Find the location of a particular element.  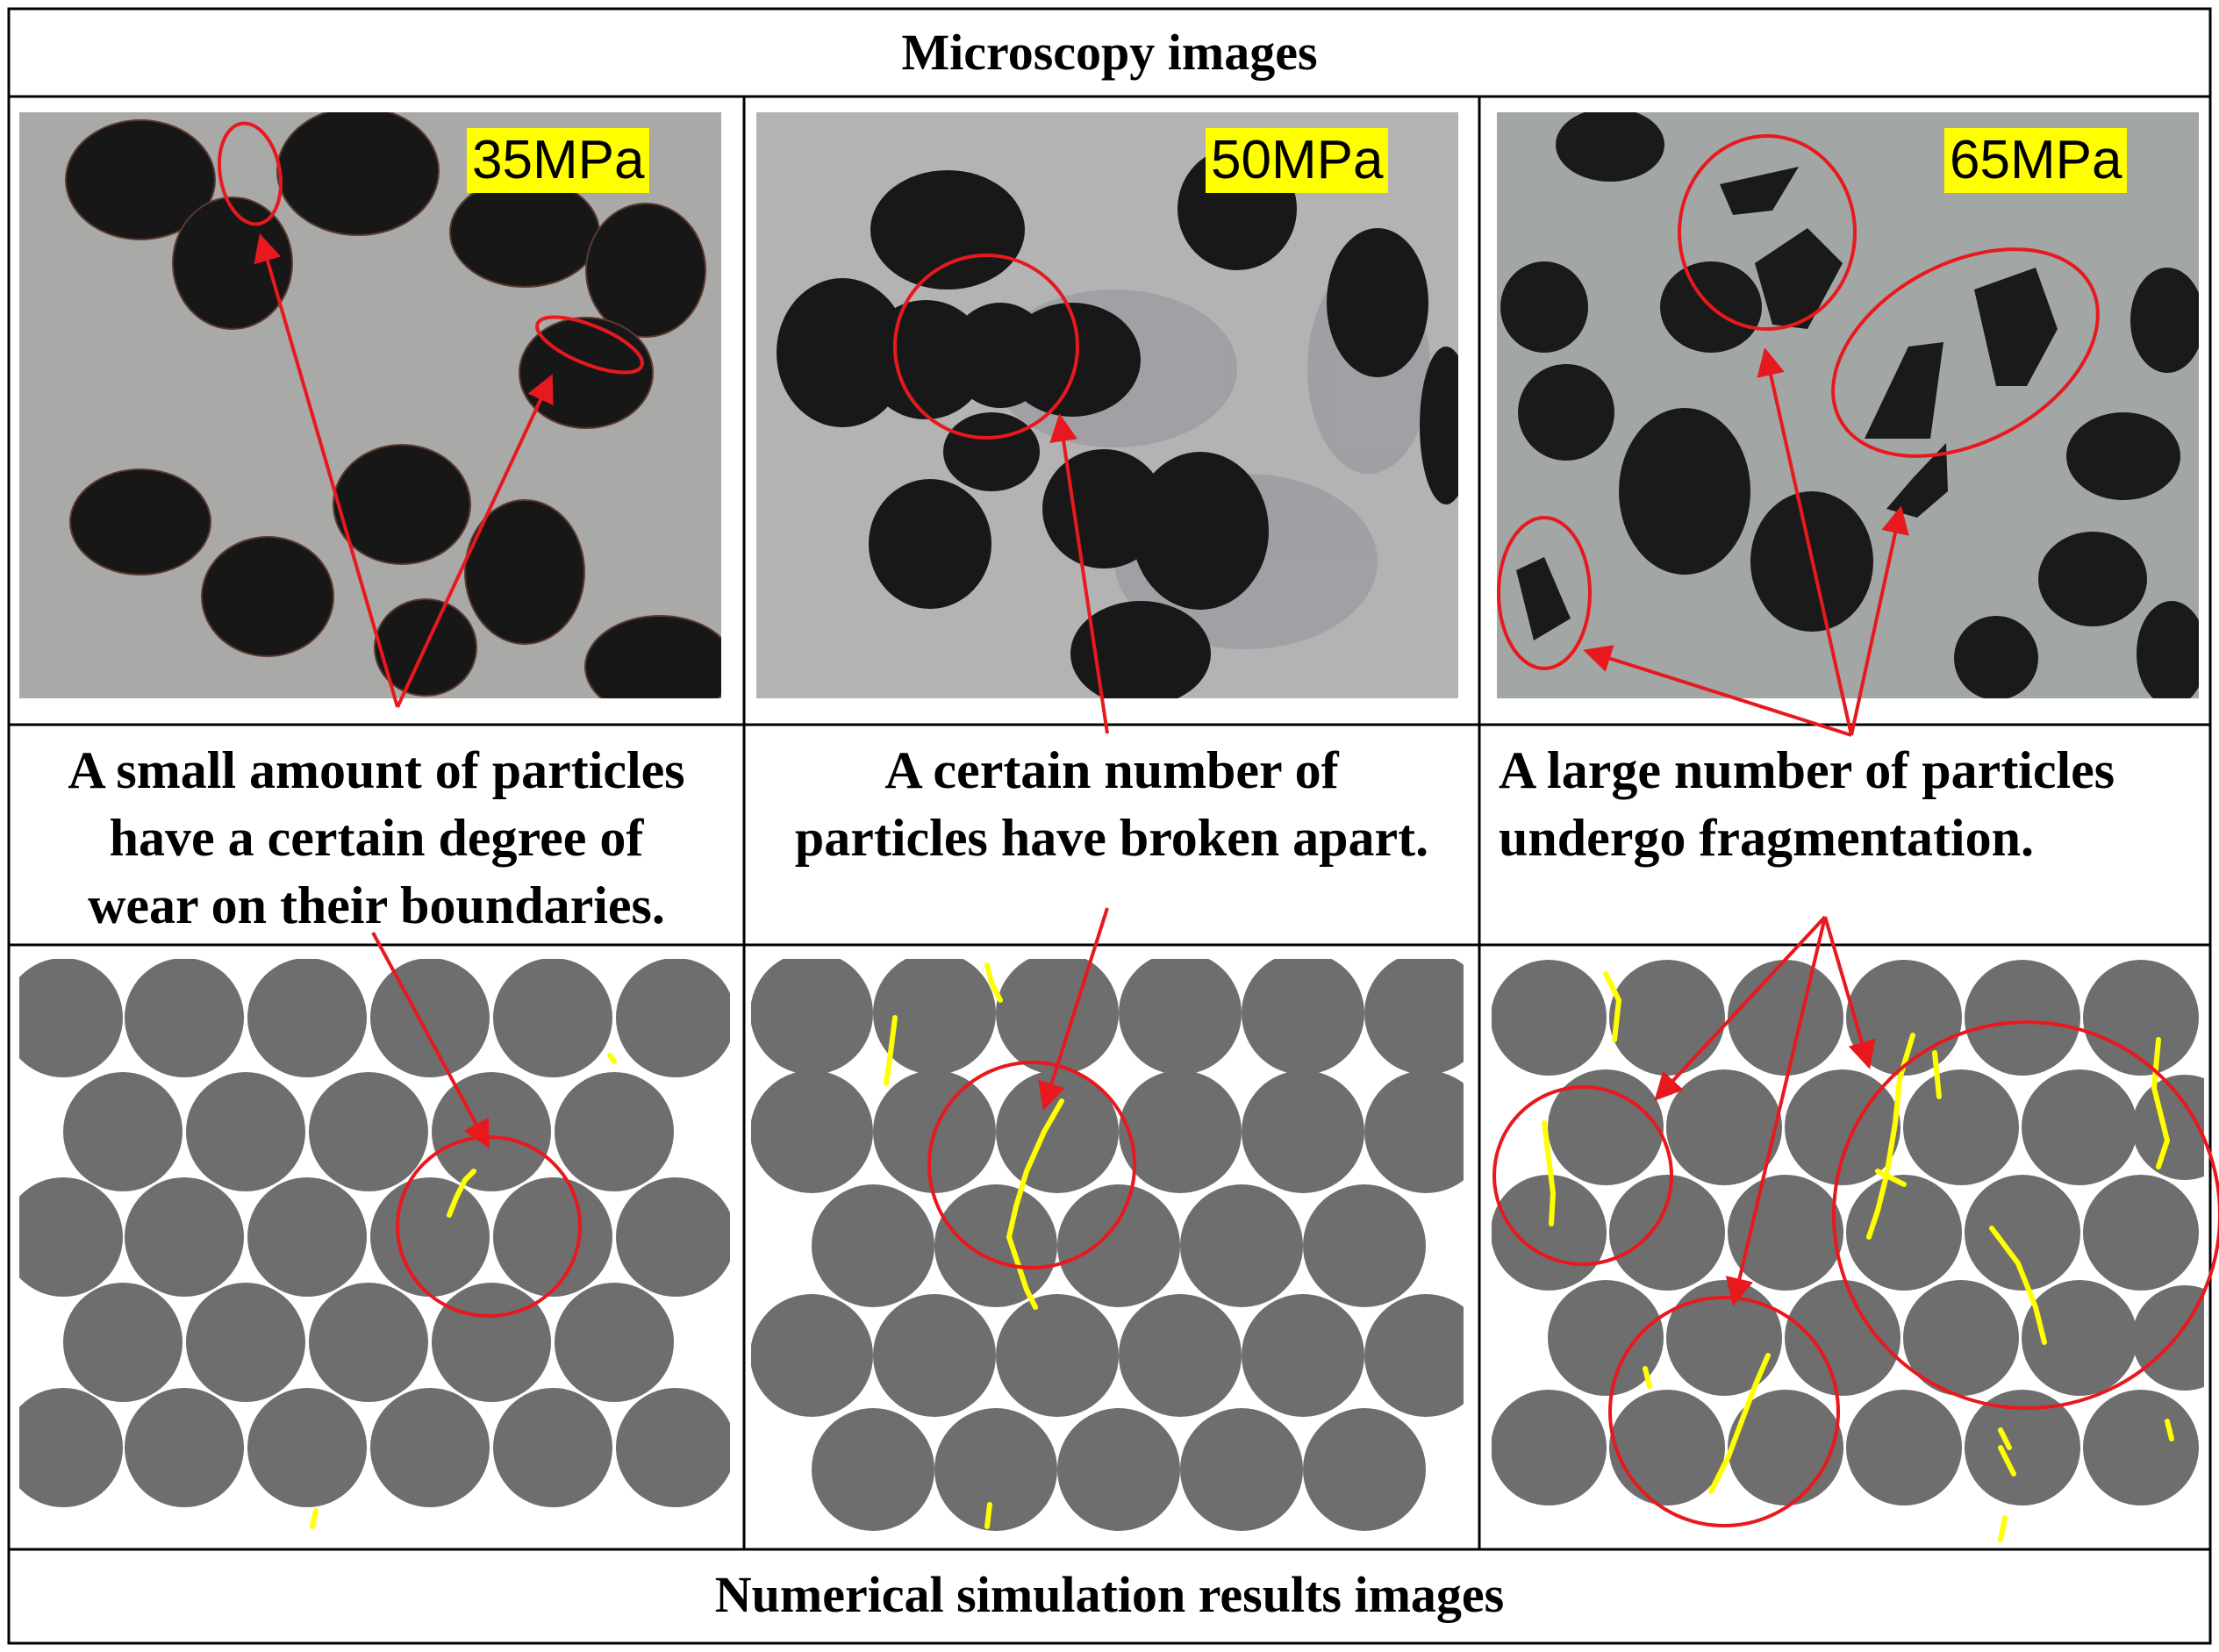

microscopy-image-50mpa is located at coordinates (1107, 405).